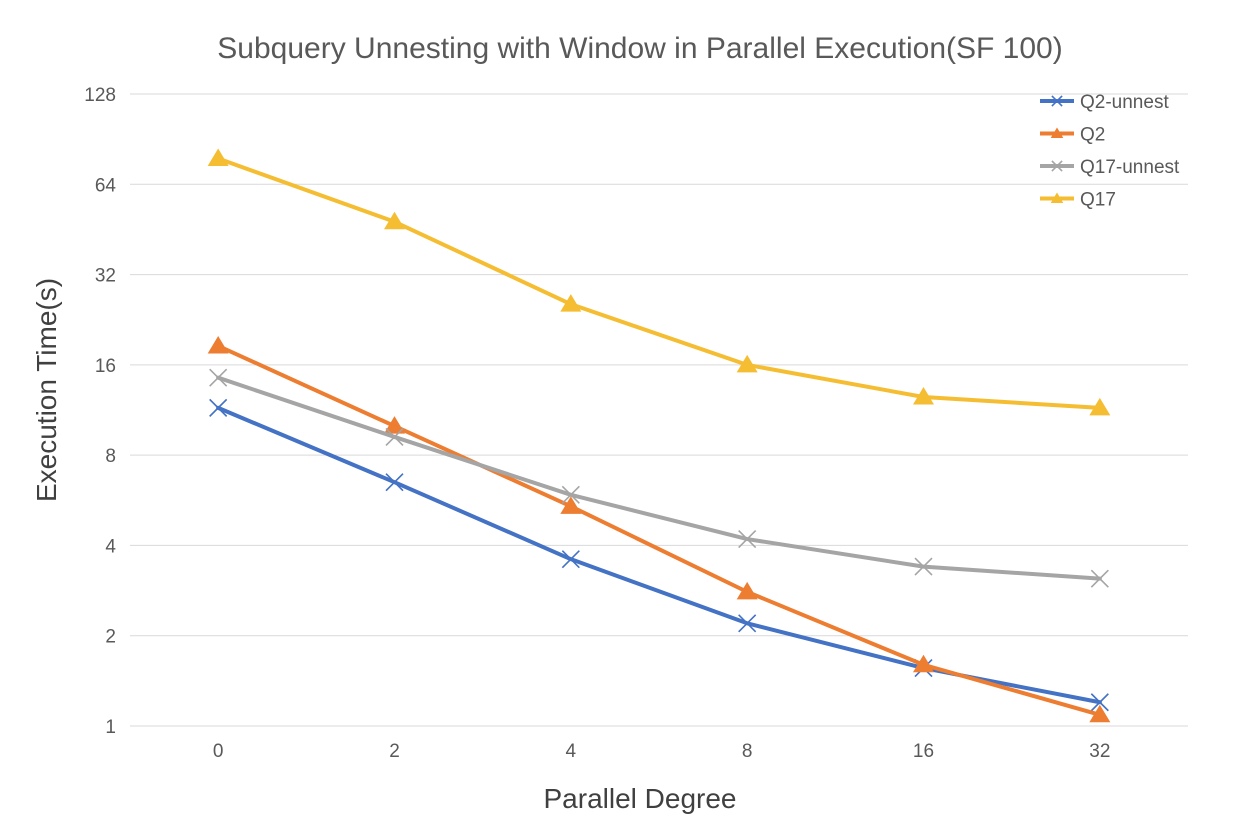  Describe the element at coordinates (640, 798) in the screenshot. I see `x-axis-title: Parallel Degree` at that location.